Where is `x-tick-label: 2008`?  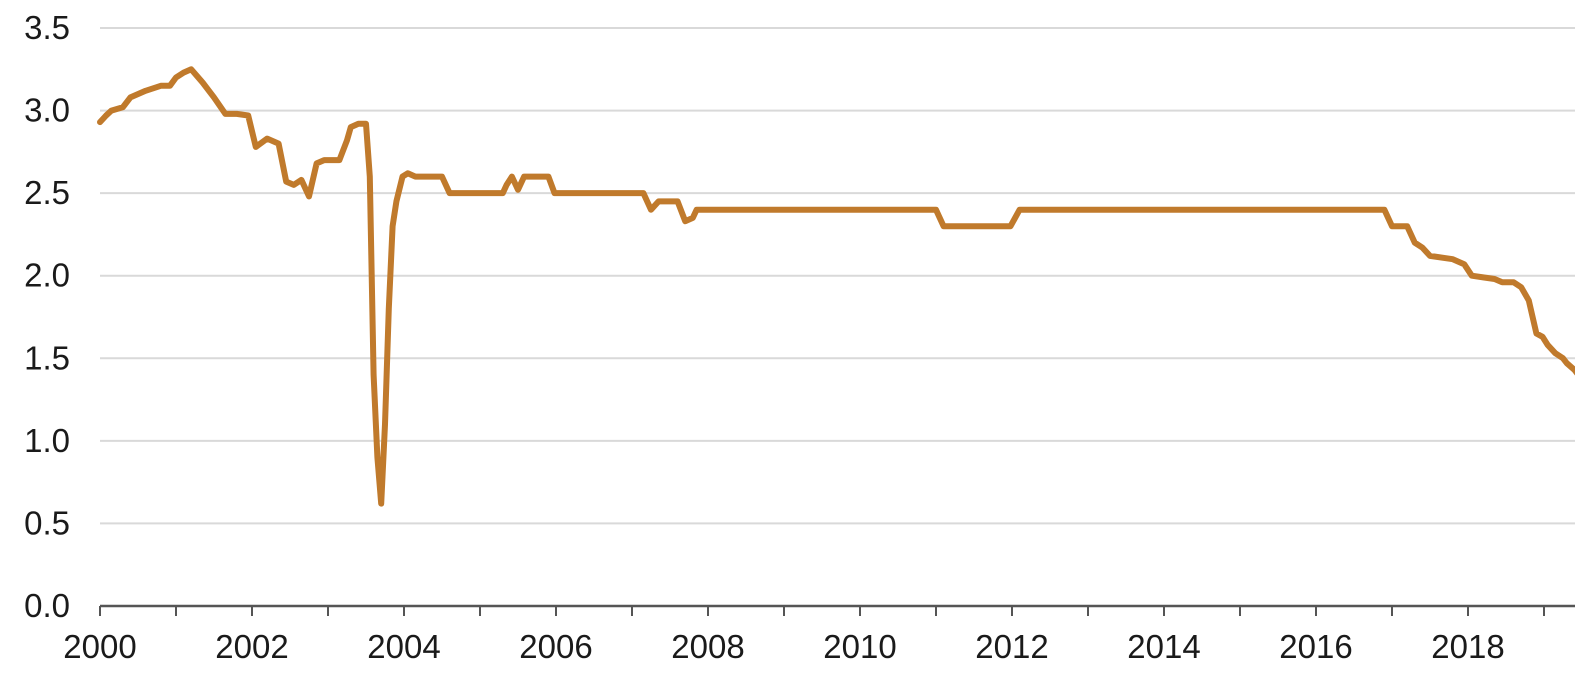
x-tick-label: 2008 is located at coordinates (707, 646).